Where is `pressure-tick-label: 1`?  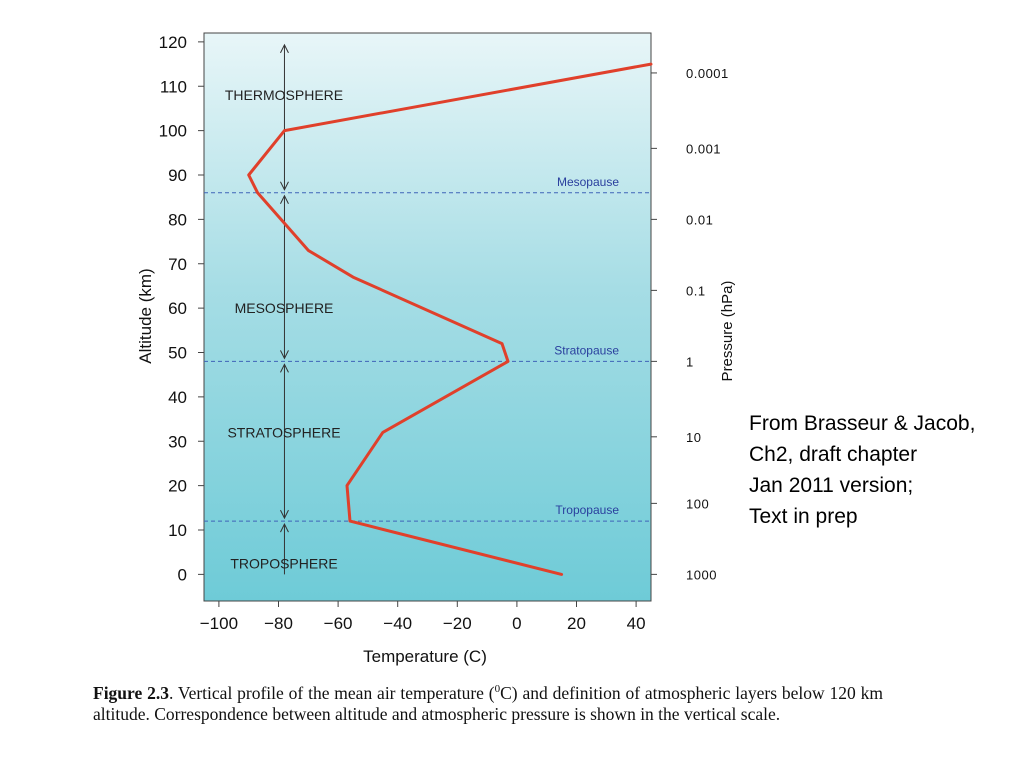 pressure-tick-label: 1 is located at coordinates (690, 361).